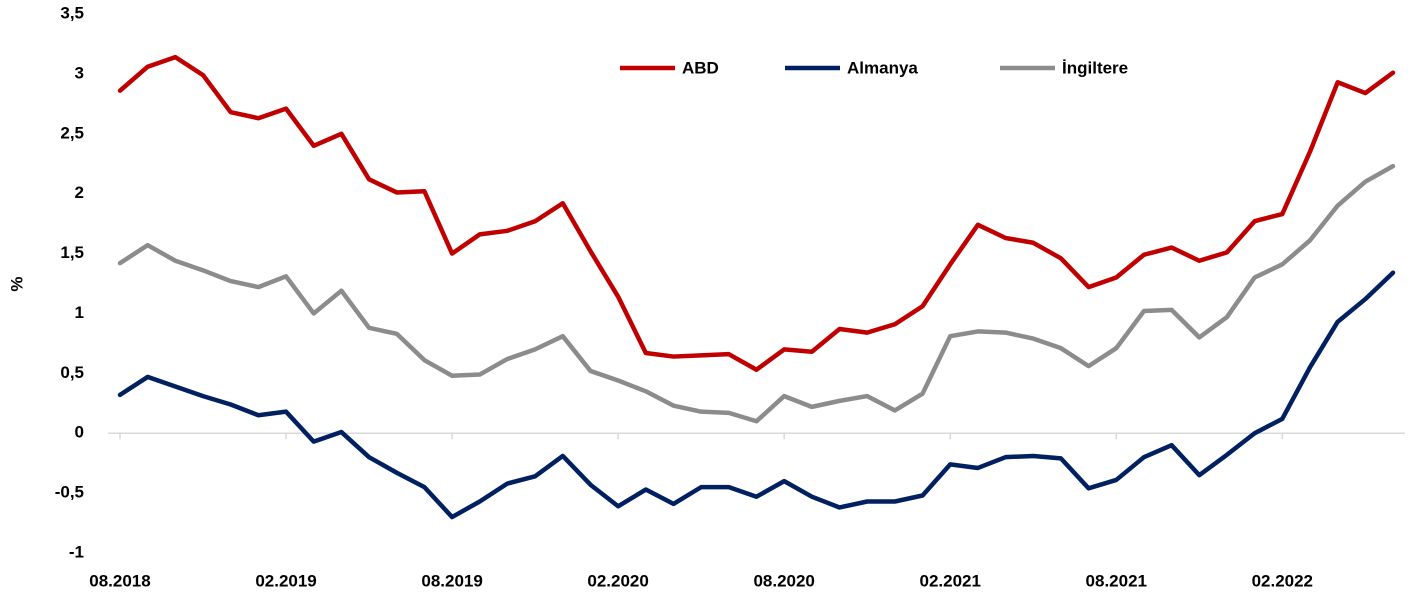 The width and height of the screenshot is (1412, 601). What do you see at coordinates (119, 580) in the screenshot?
I see `x-tick-label: 08.2018` at bounding box center [119, 580].